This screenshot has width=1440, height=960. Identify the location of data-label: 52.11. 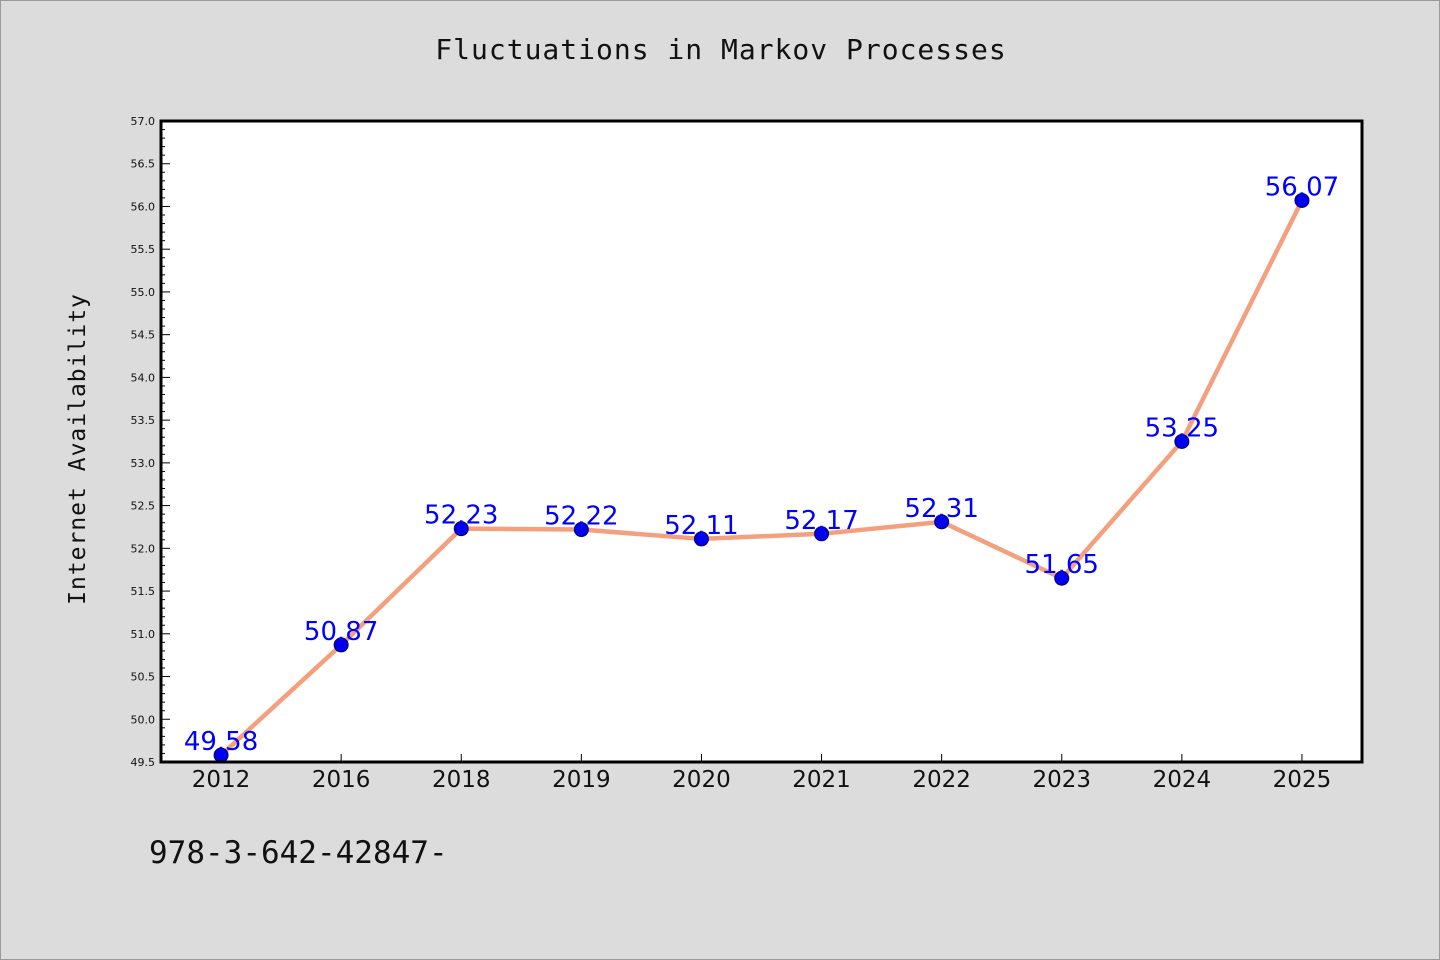
(701, 526).